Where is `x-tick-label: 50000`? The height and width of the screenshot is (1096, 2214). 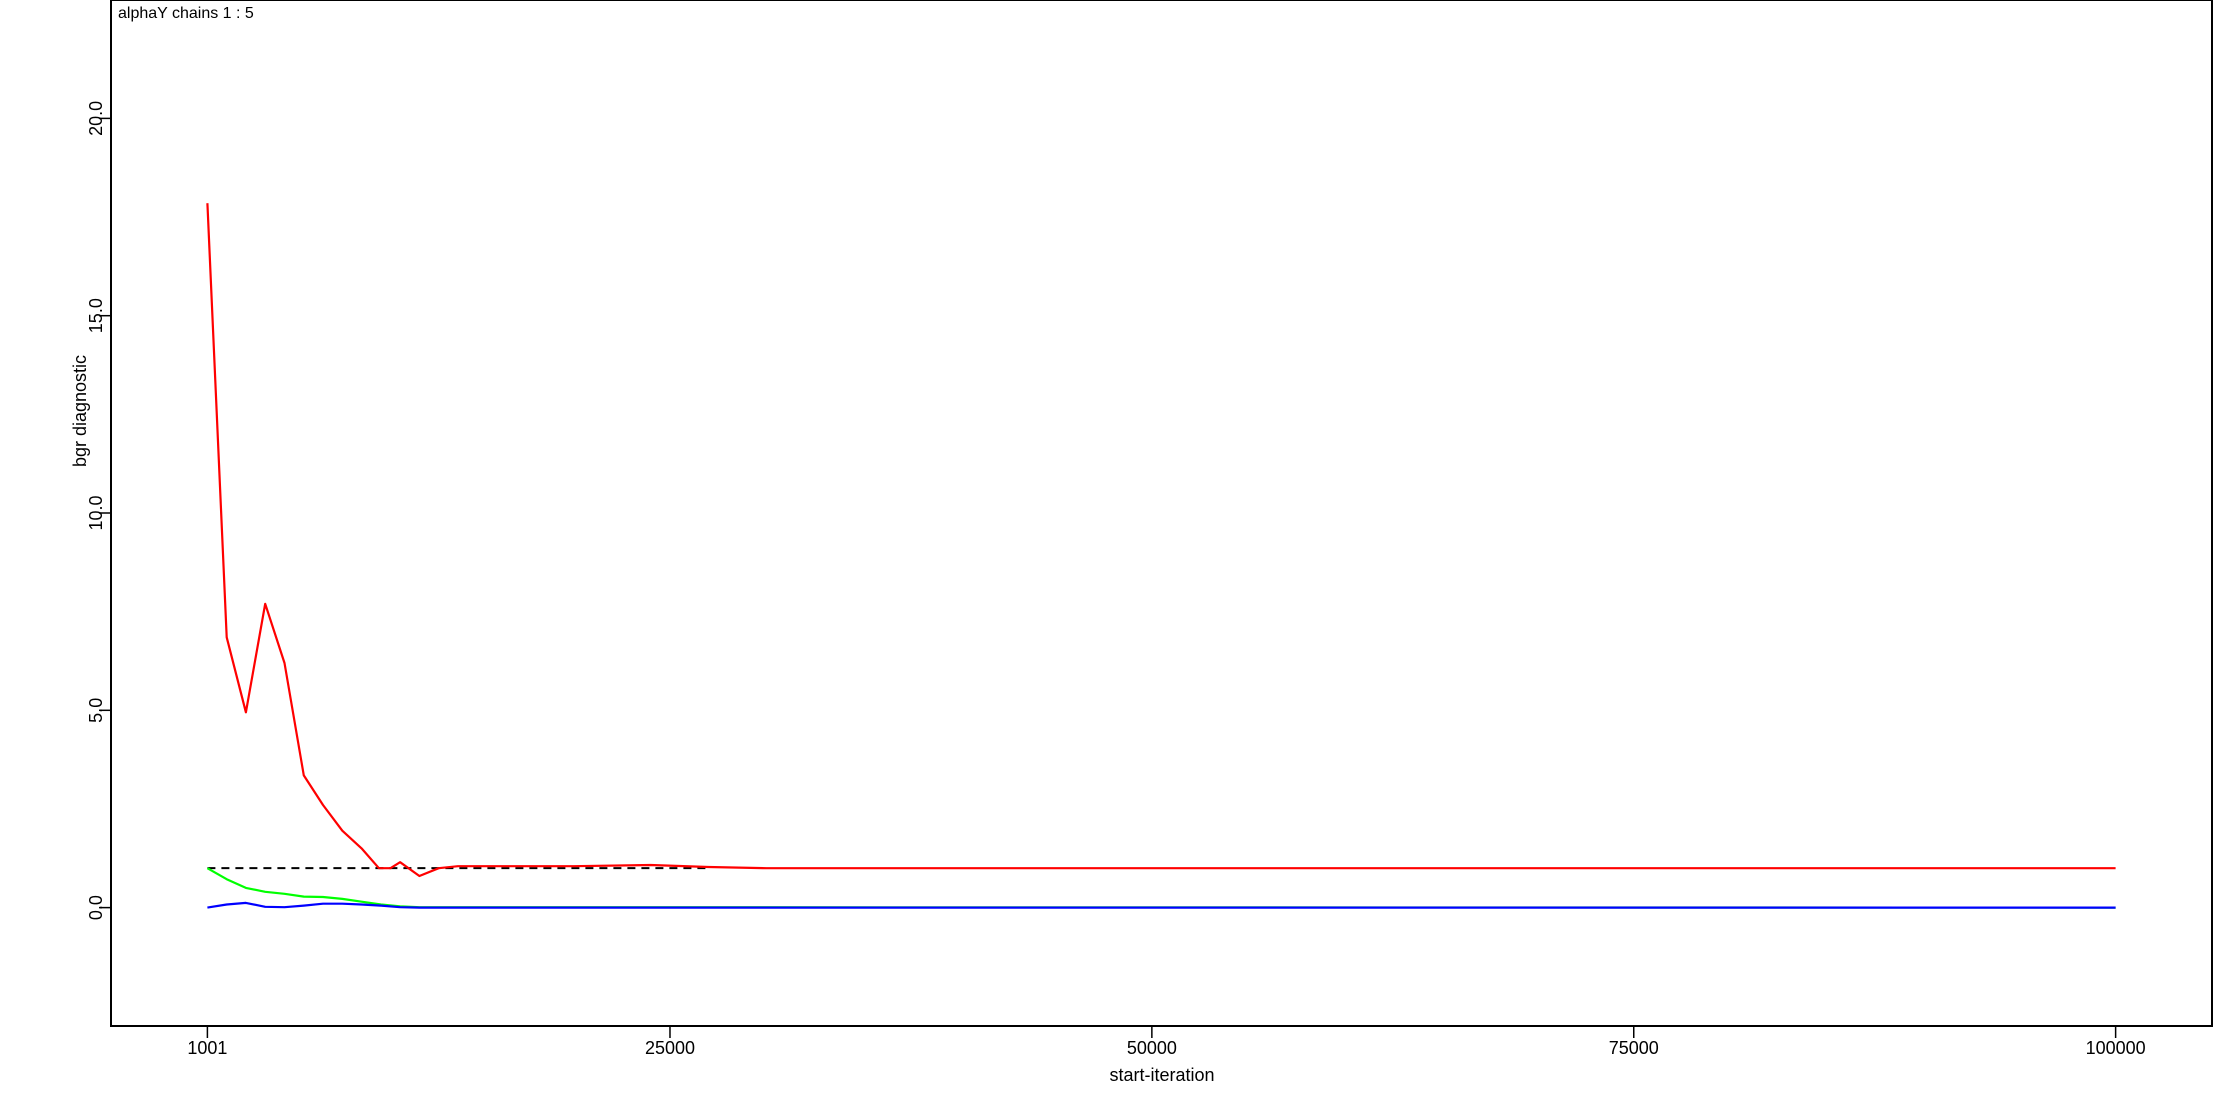 x-tick-label: 50000 is located at coordinates (1152, 1048).